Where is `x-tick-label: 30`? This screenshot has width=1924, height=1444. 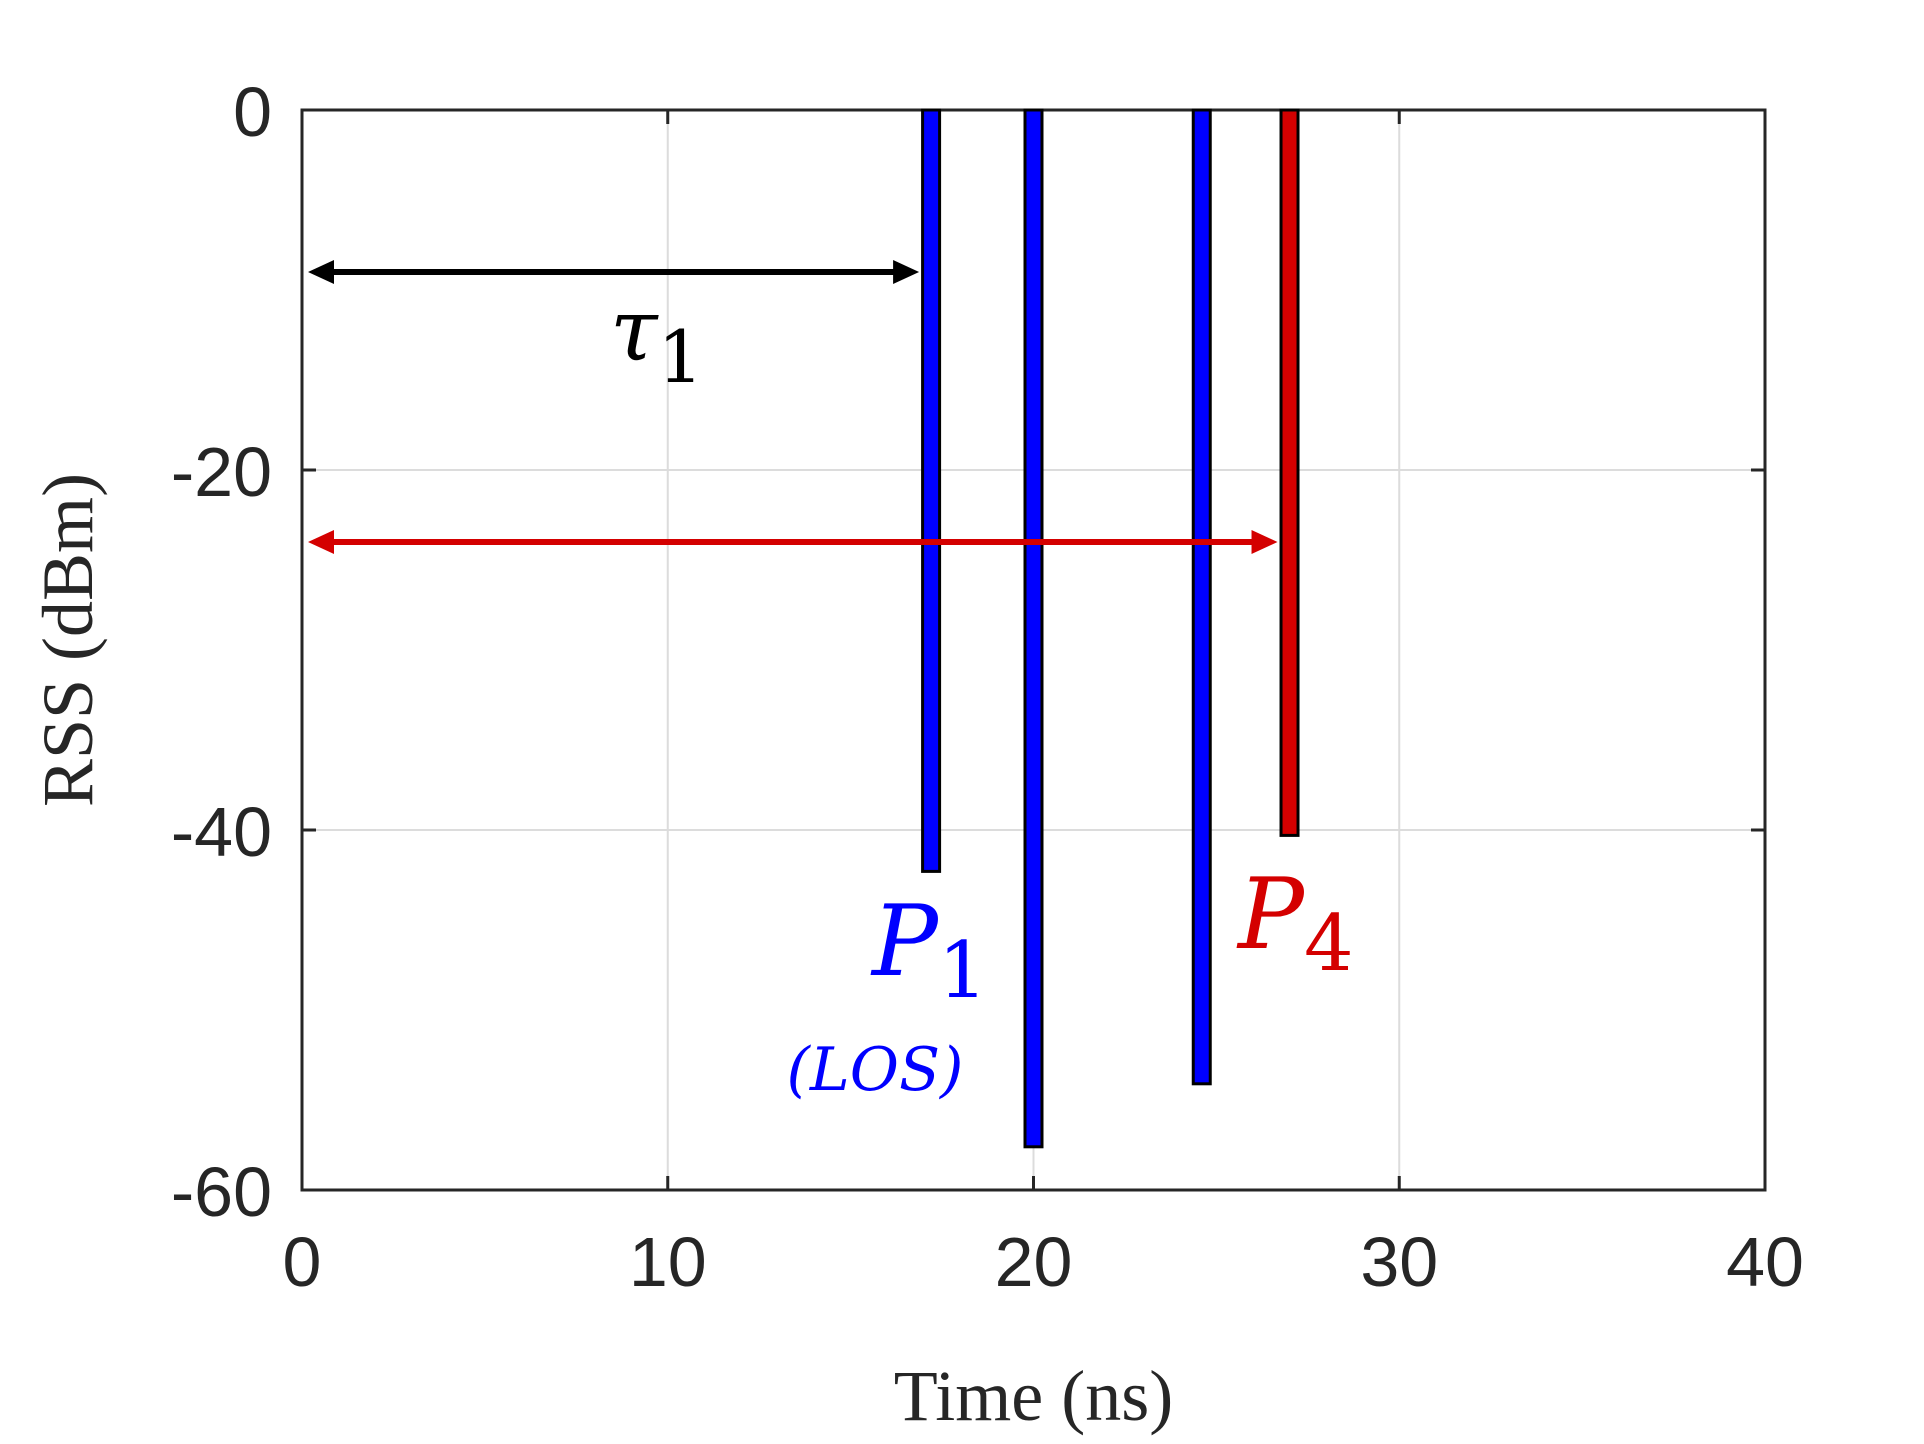 x-tick-label: 30 is located at coordinates (1399, 1262).